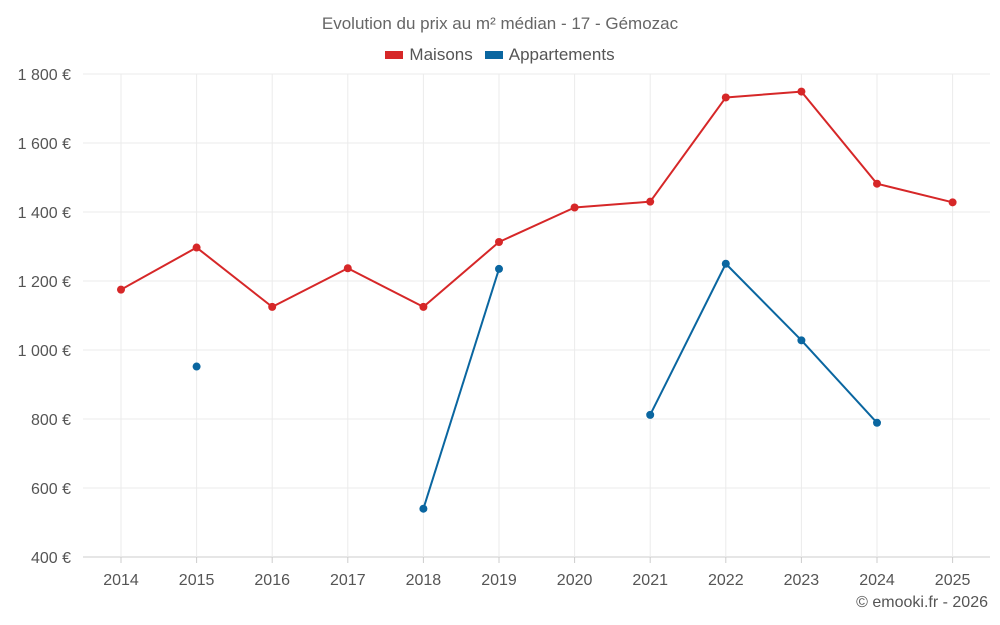 This screenshot has height=625, width=1000. I want to click on y-tick-label: 1 000 €, so click(44, 351).